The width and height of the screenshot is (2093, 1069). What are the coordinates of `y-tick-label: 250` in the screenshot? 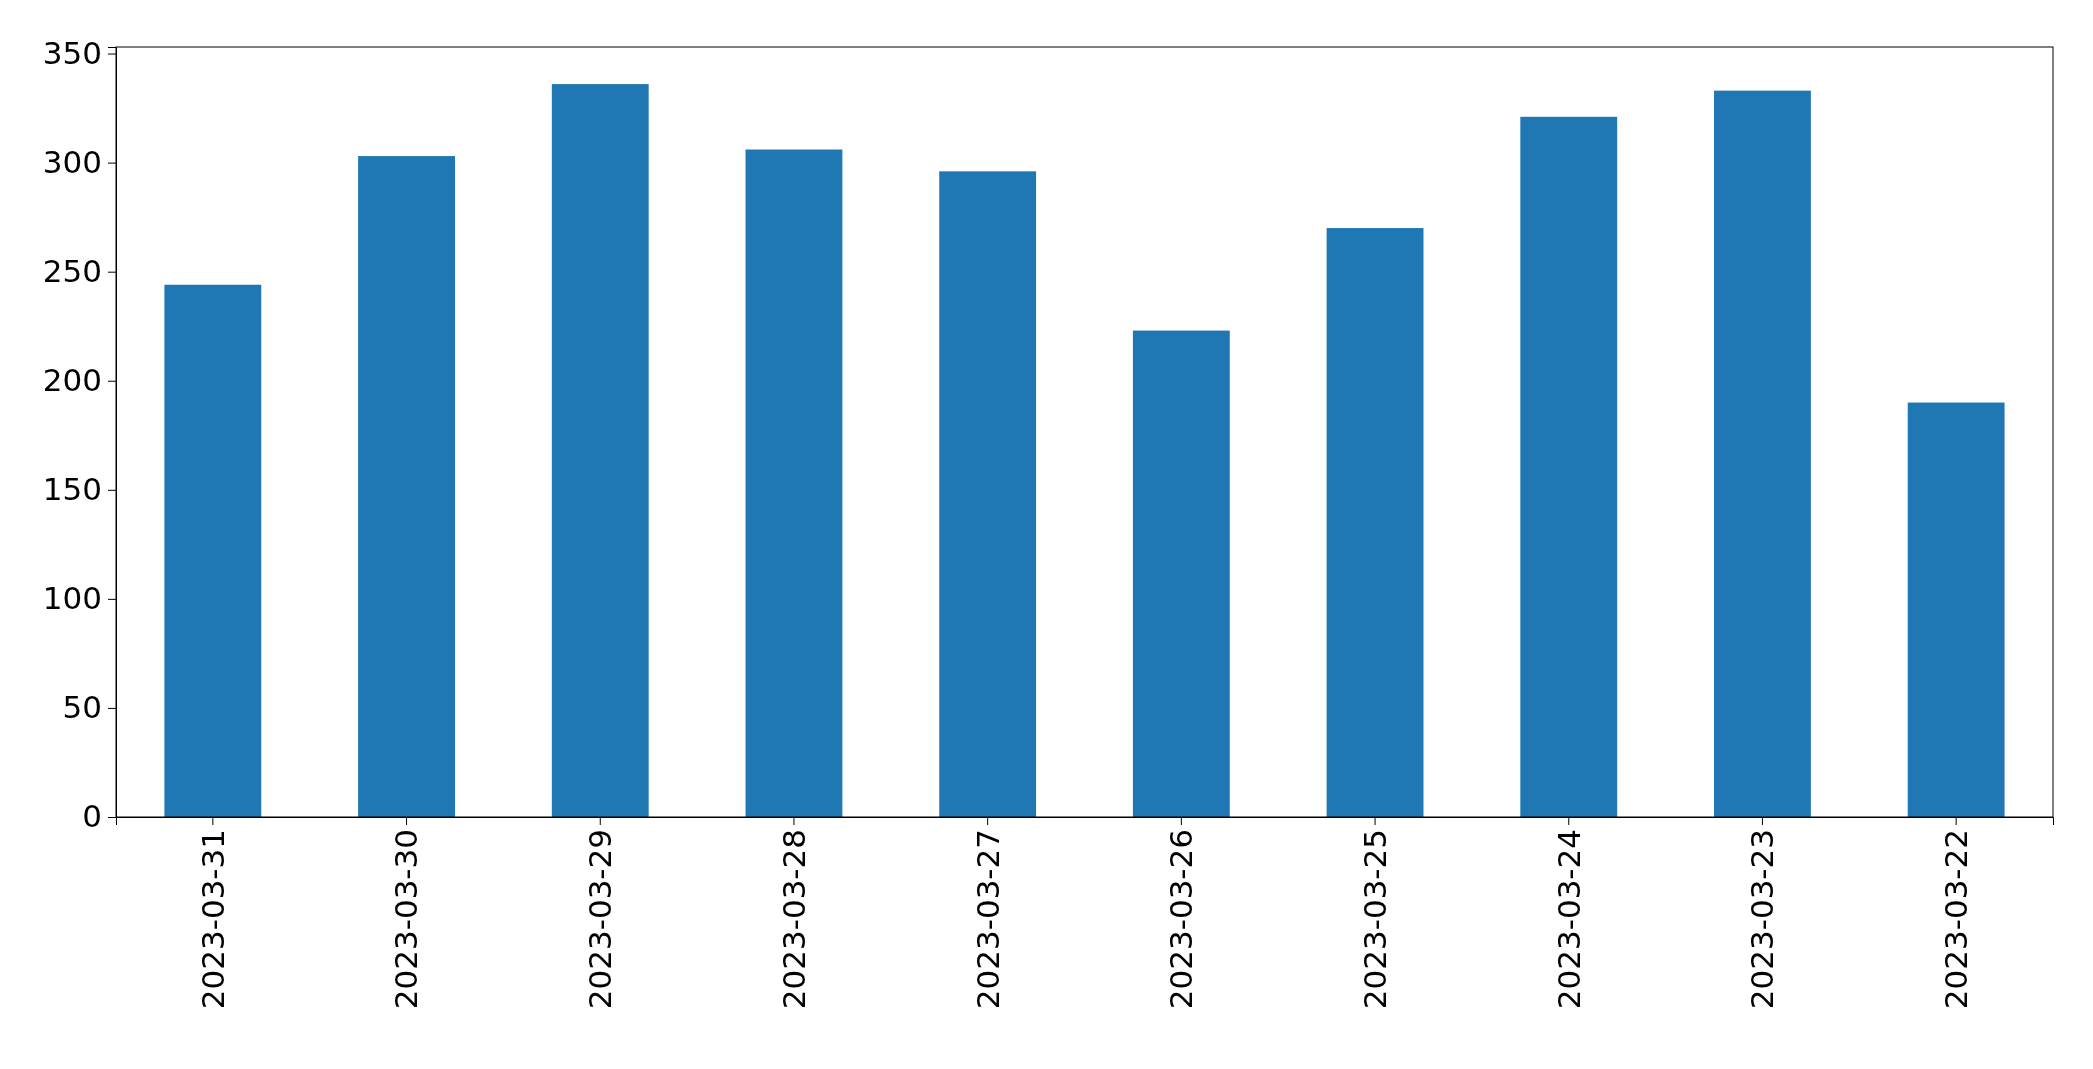 It's located at (72, 271).